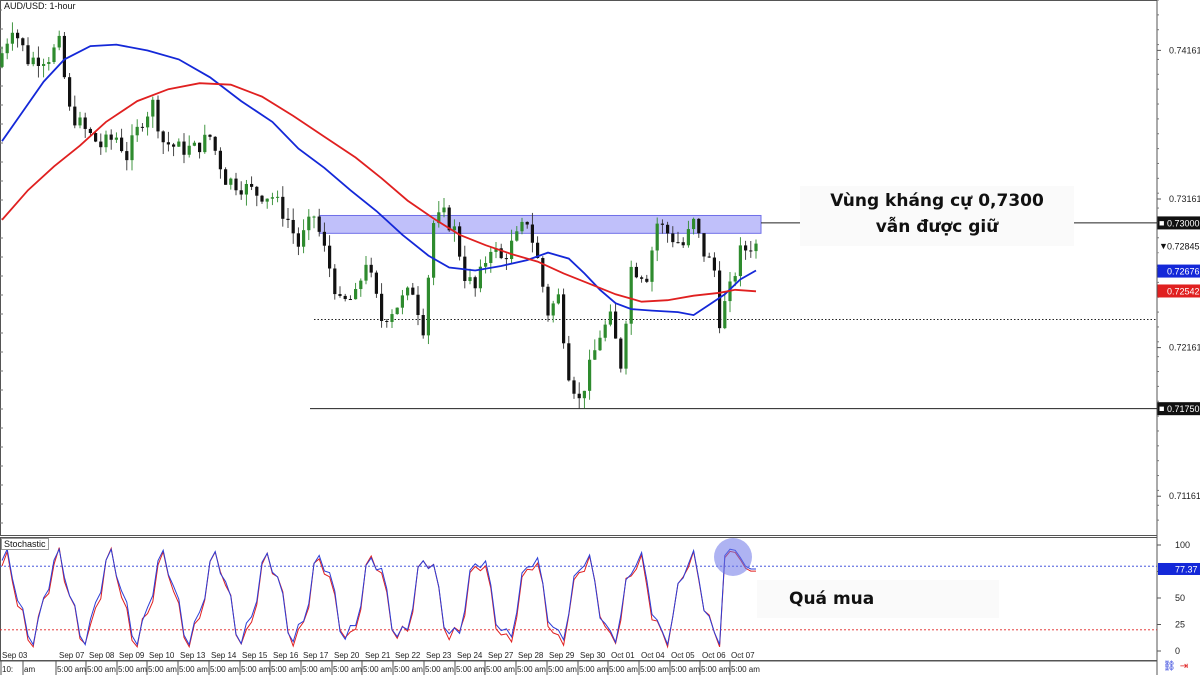  I want to click on price-tag-marker: ▼, so click(1163, 246).